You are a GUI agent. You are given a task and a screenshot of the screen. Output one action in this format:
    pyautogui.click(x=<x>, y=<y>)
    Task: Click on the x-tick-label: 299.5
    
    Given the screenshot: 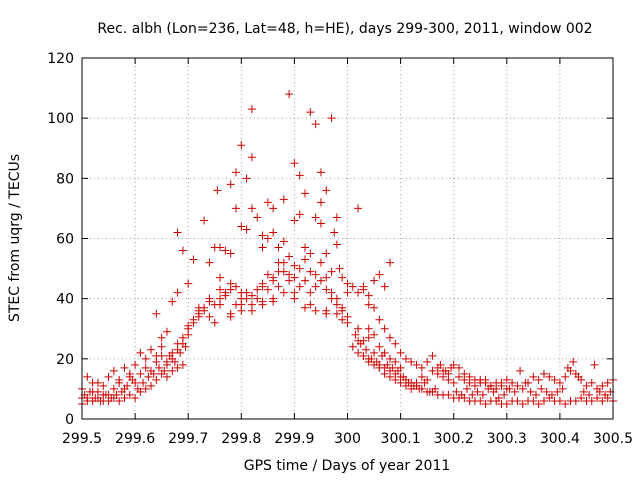 What is the action you would take?
    pyautogui.click(x=82, y=439)
    